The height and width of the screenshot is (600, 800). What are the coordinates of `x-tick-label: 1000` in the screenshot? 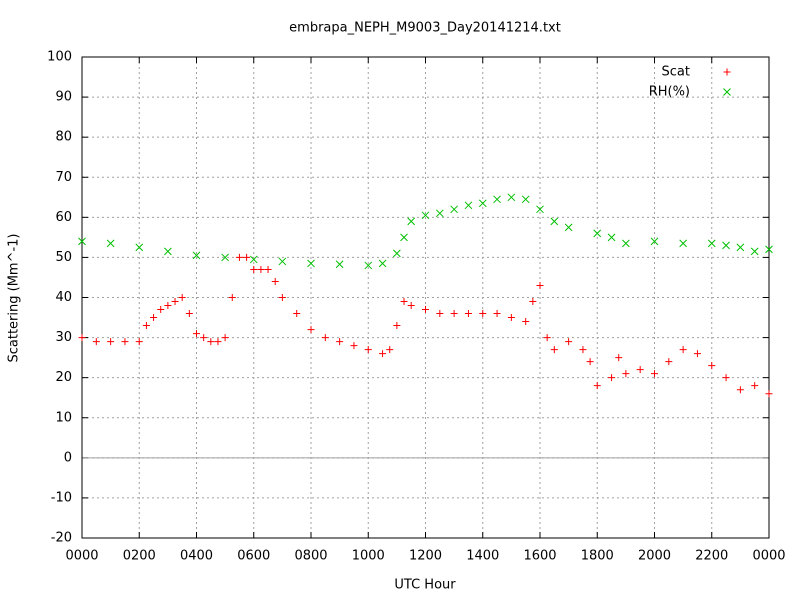 It's located at (368, 556).